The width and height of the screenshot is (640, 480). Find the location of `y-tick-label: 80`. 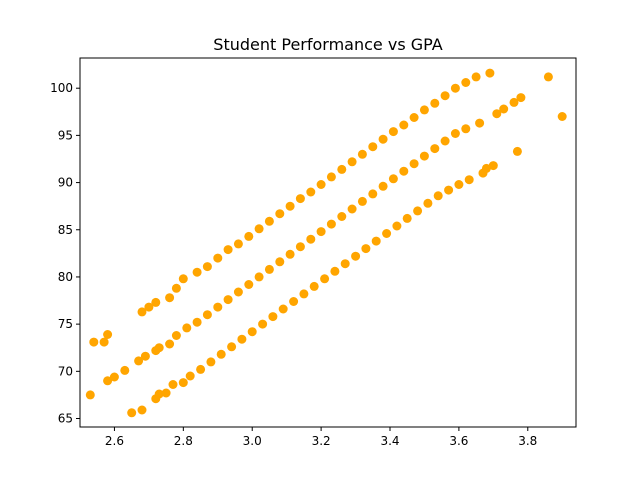

y-tick-label: 80 is located at coordinates (65, 277).